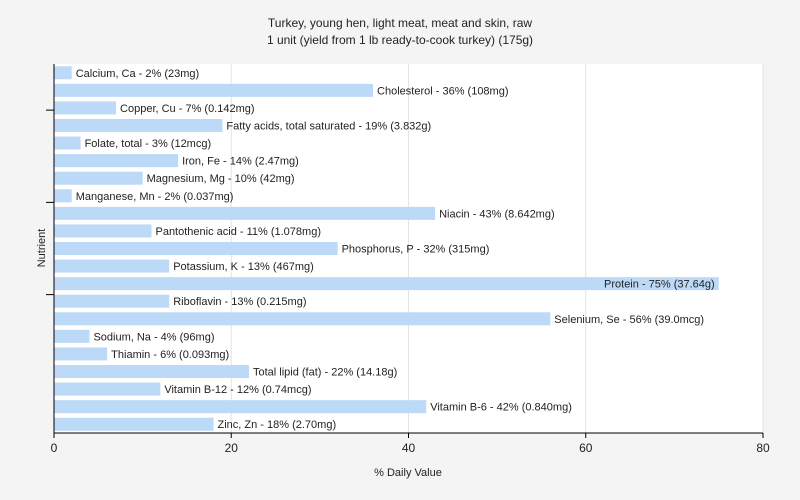 This screenshot has height=500, width=800. Describe the element at coordinates (763, 448) in the screenshot. I see `x-tick-label: 80` at that location.